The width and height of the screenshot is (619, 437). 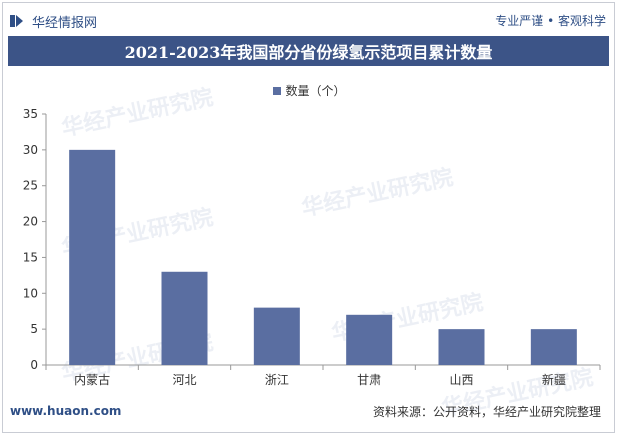 I want to click on x-tick-label: 山西, so click(x=461, y=380).